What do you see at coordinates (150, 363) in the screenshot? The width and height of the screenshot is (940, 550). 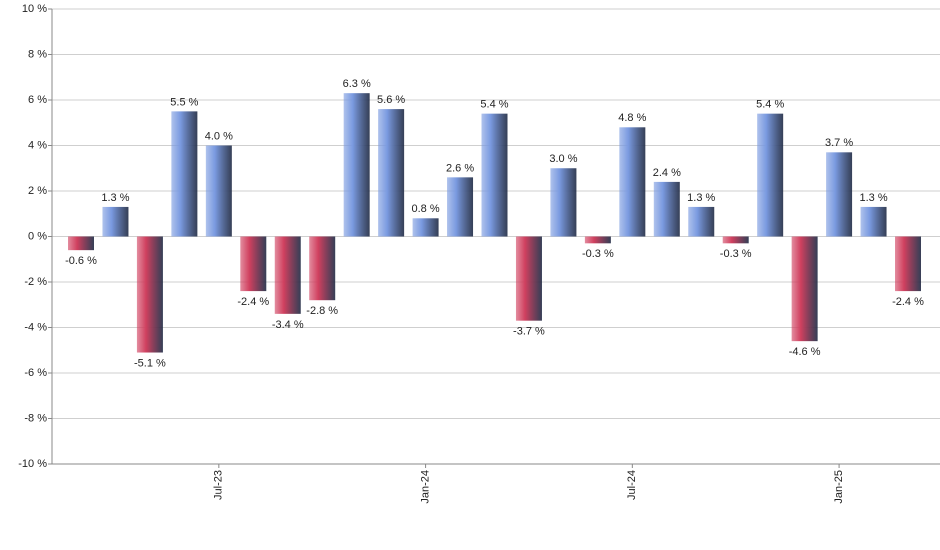 I see `value-label: -5.1 %` at bounding box center [150, 363].